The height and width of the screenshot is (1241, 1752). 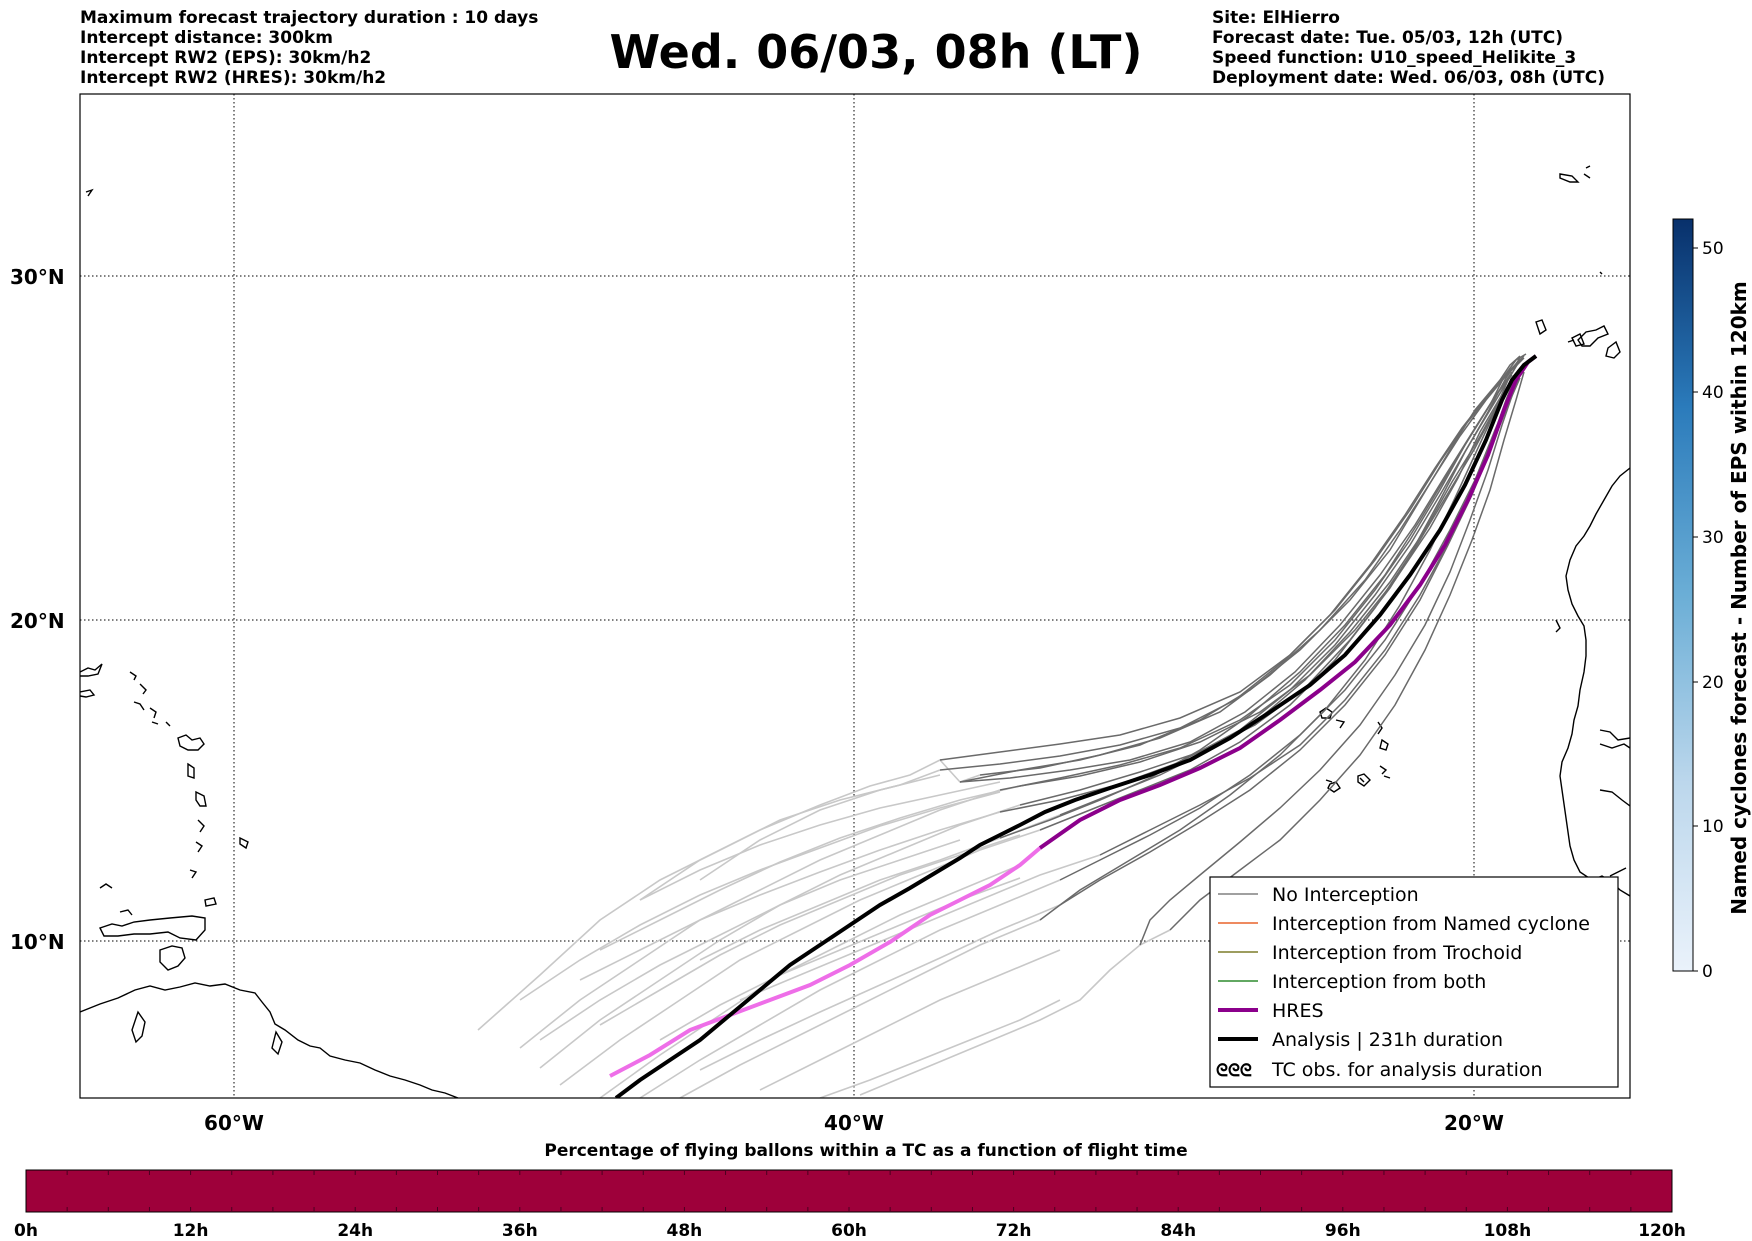 What do you see at coordinates (1407, 1070) in the screenshot?
I see `legend-label: TC obs. for analysis duration` at bounding box center [1407, 1070].